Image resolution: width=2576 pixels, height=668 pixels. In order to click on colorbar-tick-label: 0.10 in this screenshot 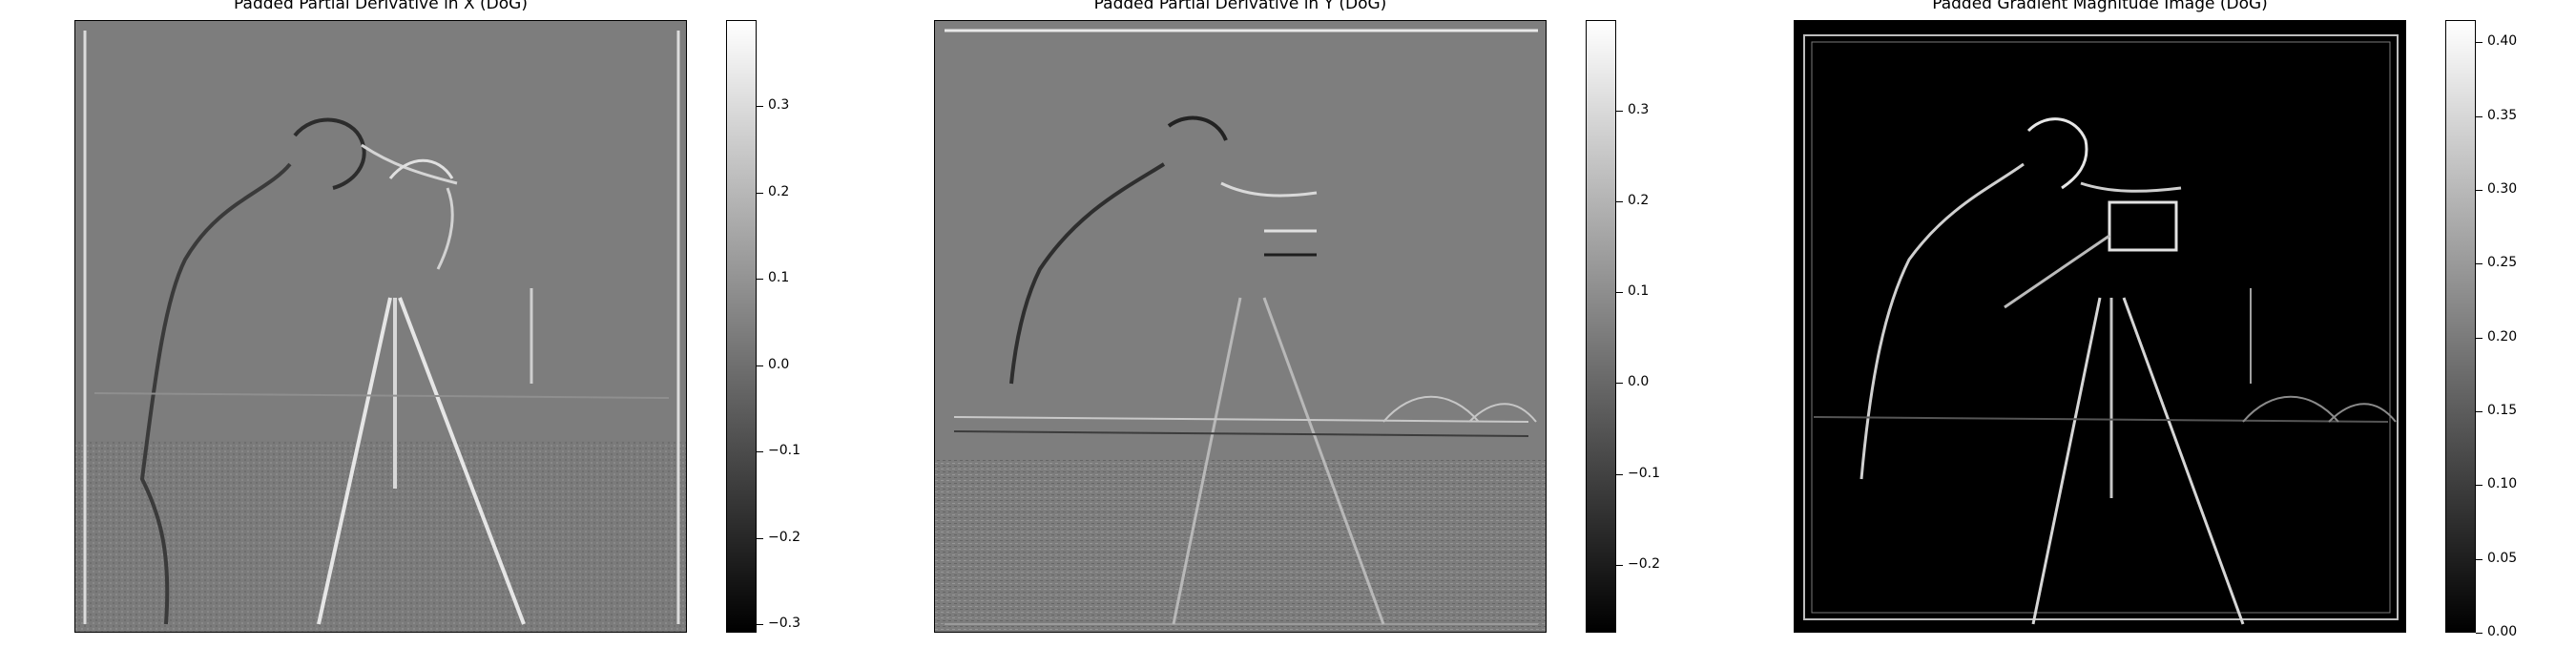, I will do `click(2502, 484)`.